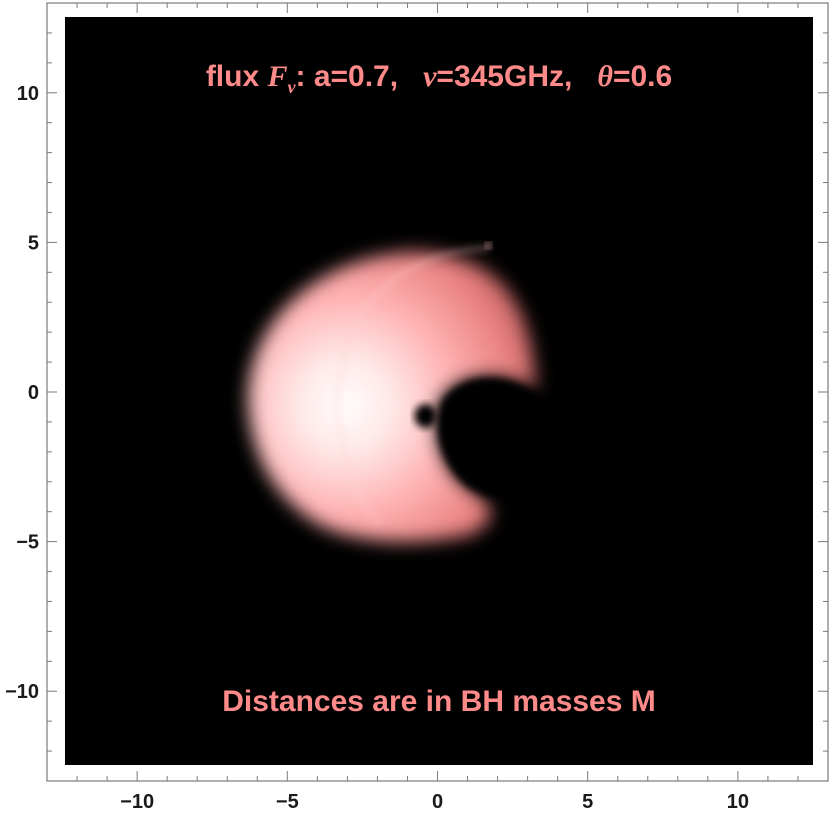 The image size is (830, 814). Describe the element at coordinates (489, 438) in the screenshot. I see `dark-notch` at that location.